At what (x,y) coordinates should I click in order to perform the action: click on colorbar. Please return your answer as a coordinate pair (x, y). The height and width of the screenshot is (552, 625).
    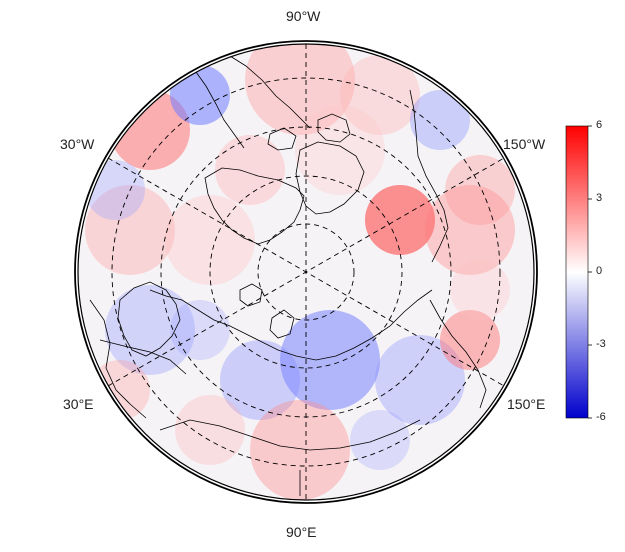
    Looking at the image, I should click on (577, 272).